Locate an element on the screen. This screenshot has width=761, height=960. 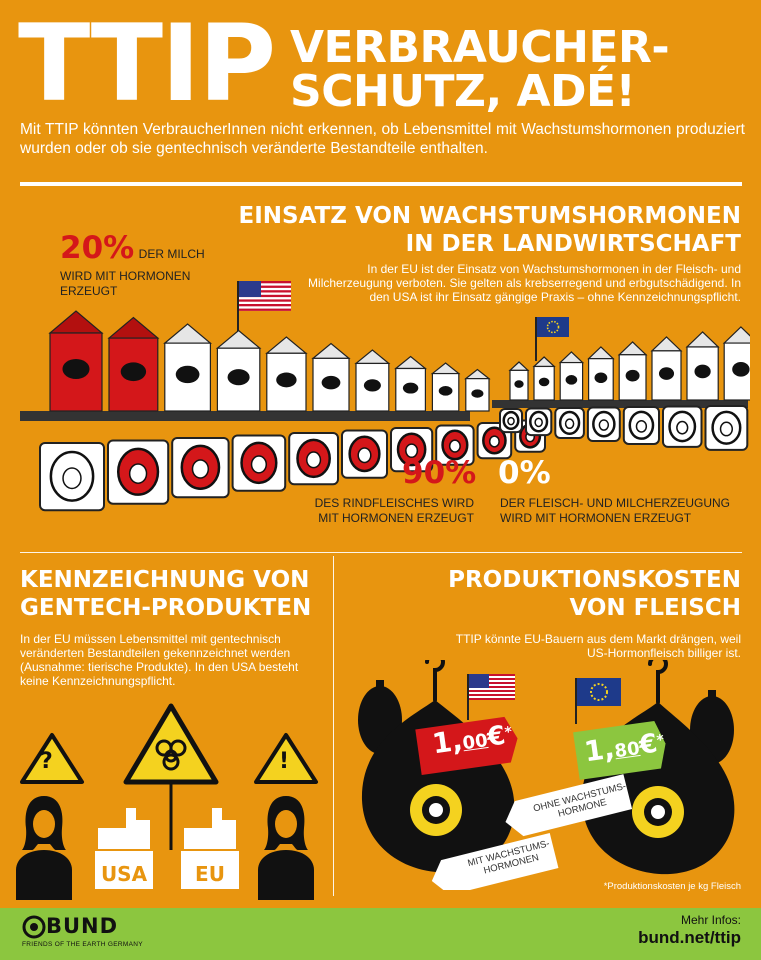
hook-left-icon is located at coordinates (435, 681).